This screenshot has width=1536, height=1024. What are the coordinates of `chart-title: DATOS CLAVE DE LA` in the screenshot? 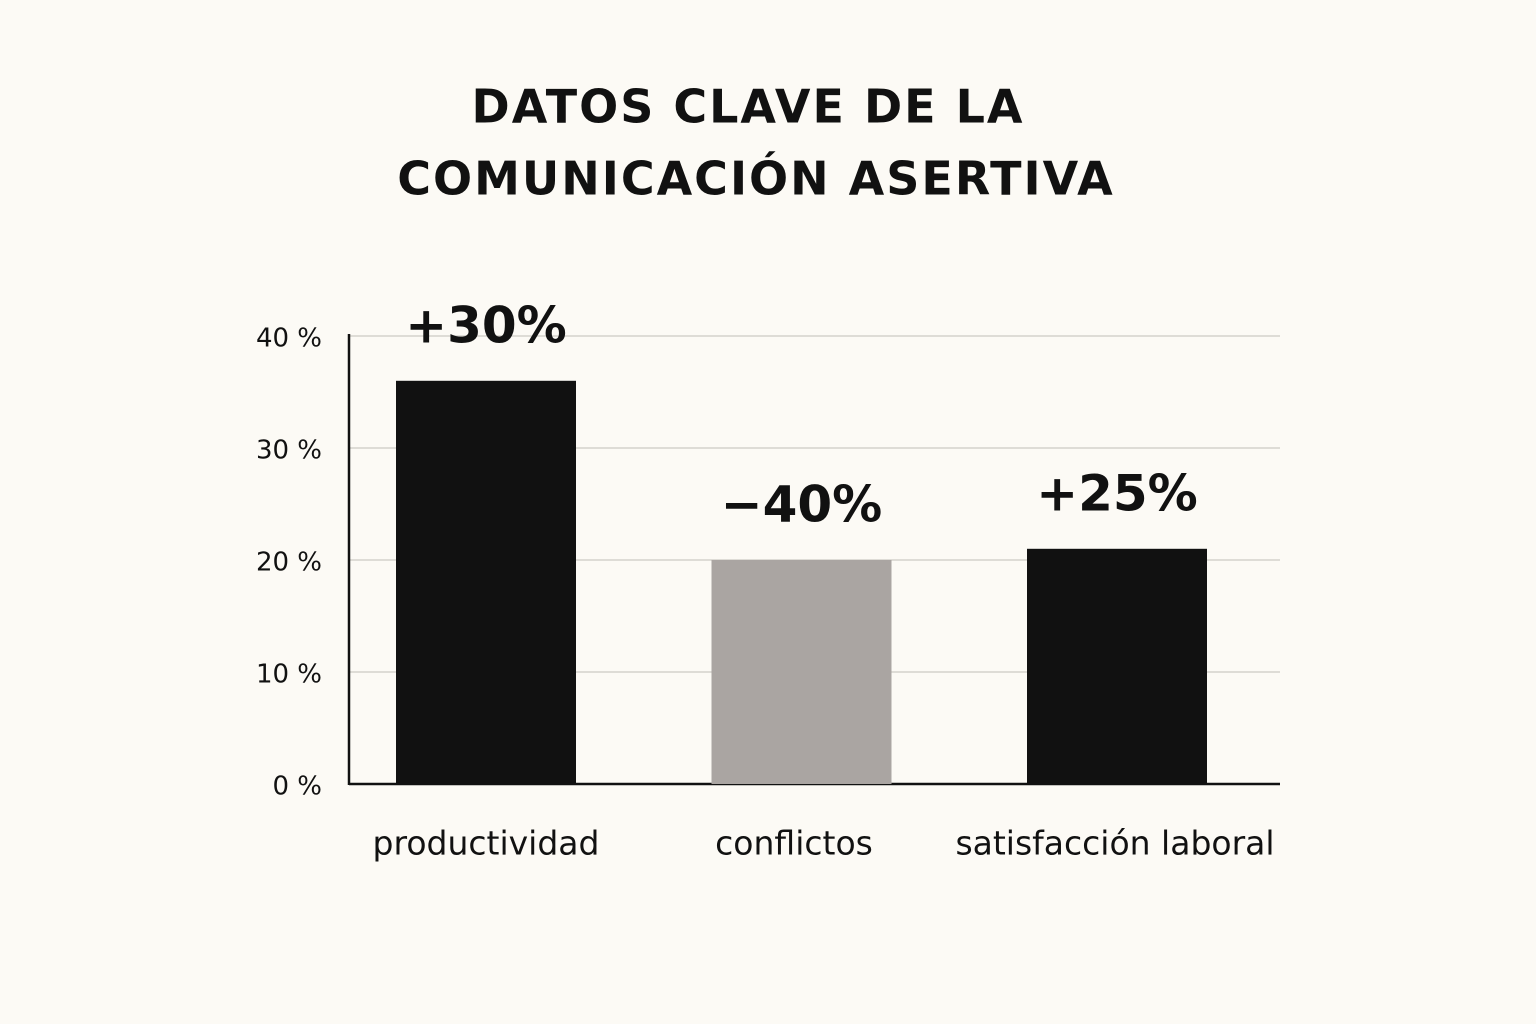 It's located at (748, 107).